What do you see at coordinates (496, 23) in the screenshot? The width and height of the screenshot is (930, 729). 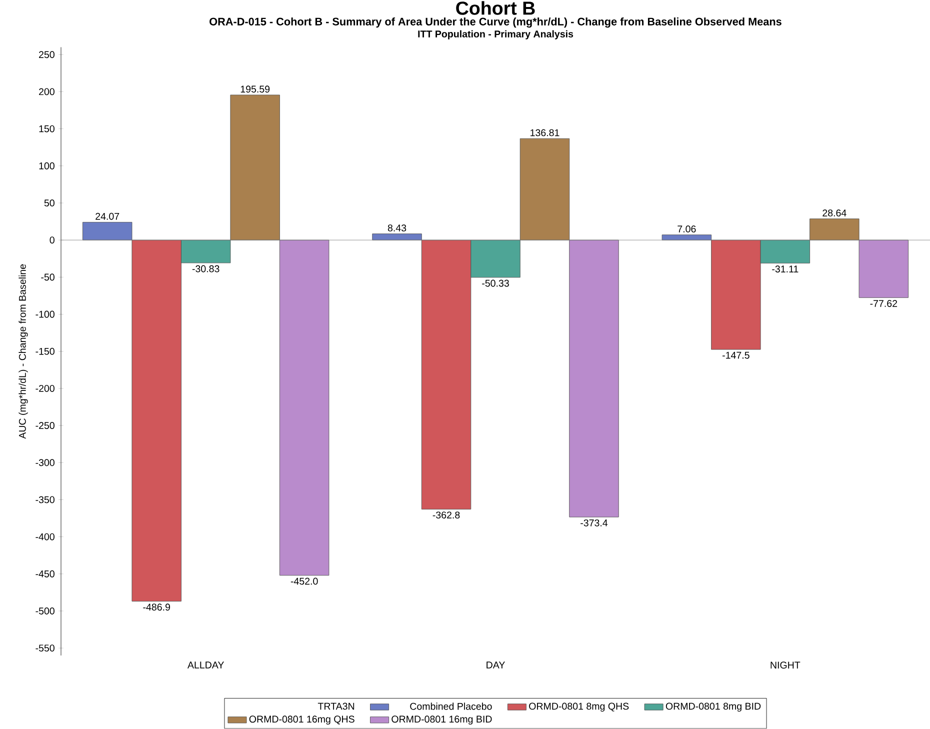 I see `chart-title: ORA-D-015 - Cohort B - Summary of Area Under the Curve (mg*hr/dL) - Change from Baseline Observed Means` at bounding box center [496, 23].